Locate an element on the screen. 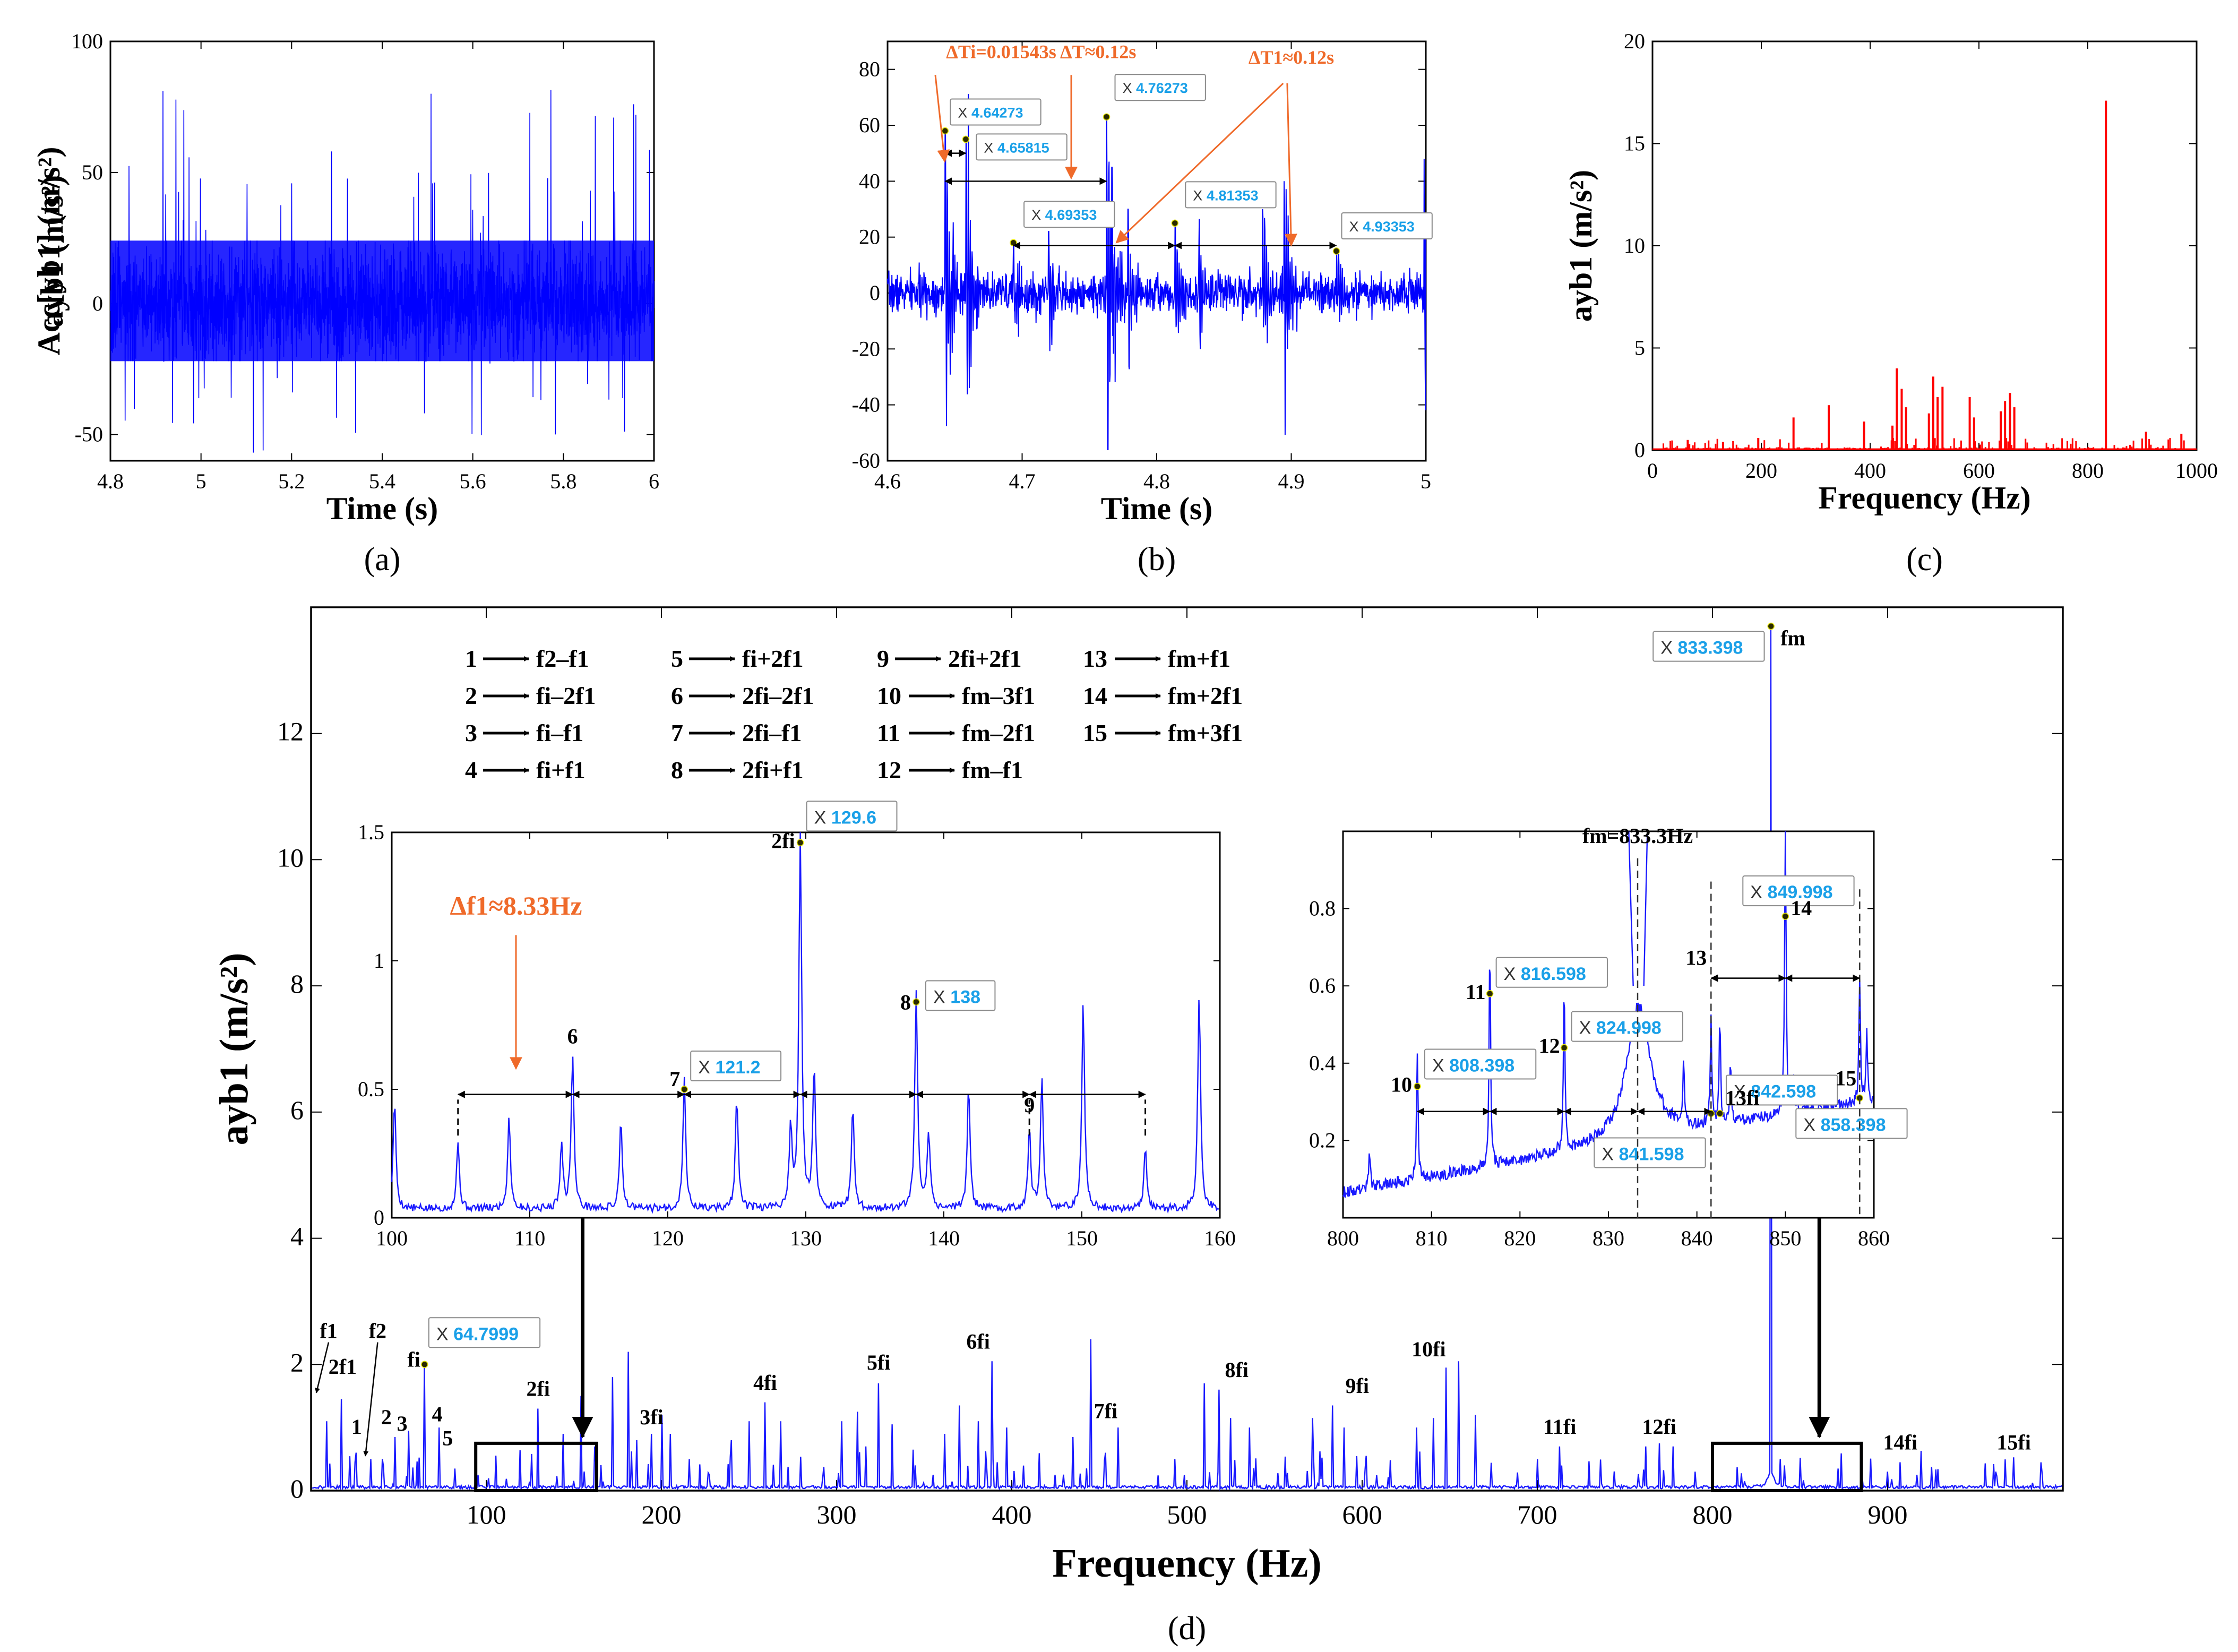 This screenshot has width=2238, height=1652. y-tick-label: 4 is located at coordinates (297, 1236).